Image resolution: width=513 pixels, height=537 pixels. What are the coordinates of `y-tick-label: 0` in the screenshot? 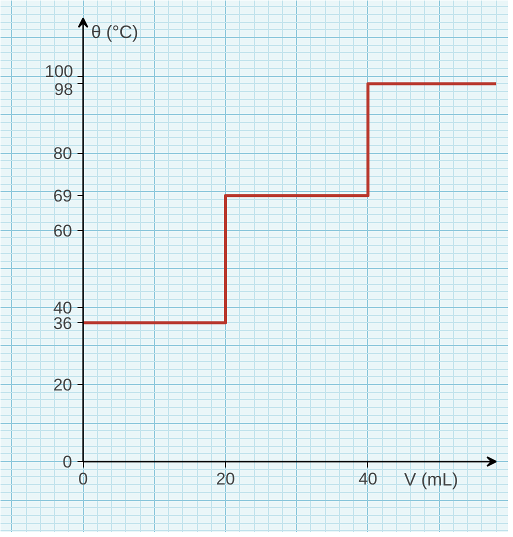 It's located at (67, 462).